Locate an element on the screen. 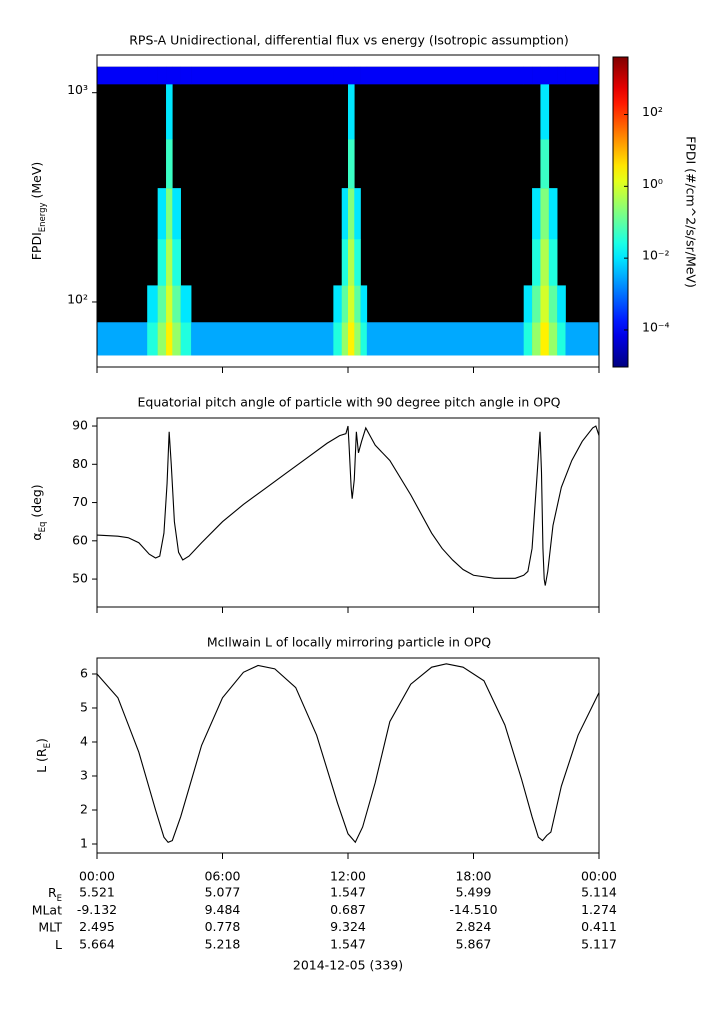  ephemeris-value: 2.495 is located at coordinates (97, 926).